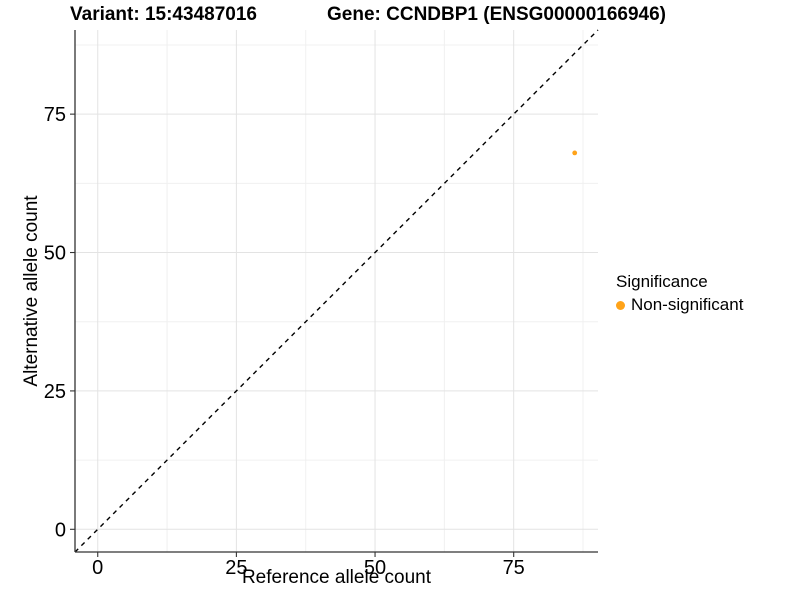  I want to click on gene-title: Gene: CCNDBP1 (ENSG00000166946), so click(496, 14).